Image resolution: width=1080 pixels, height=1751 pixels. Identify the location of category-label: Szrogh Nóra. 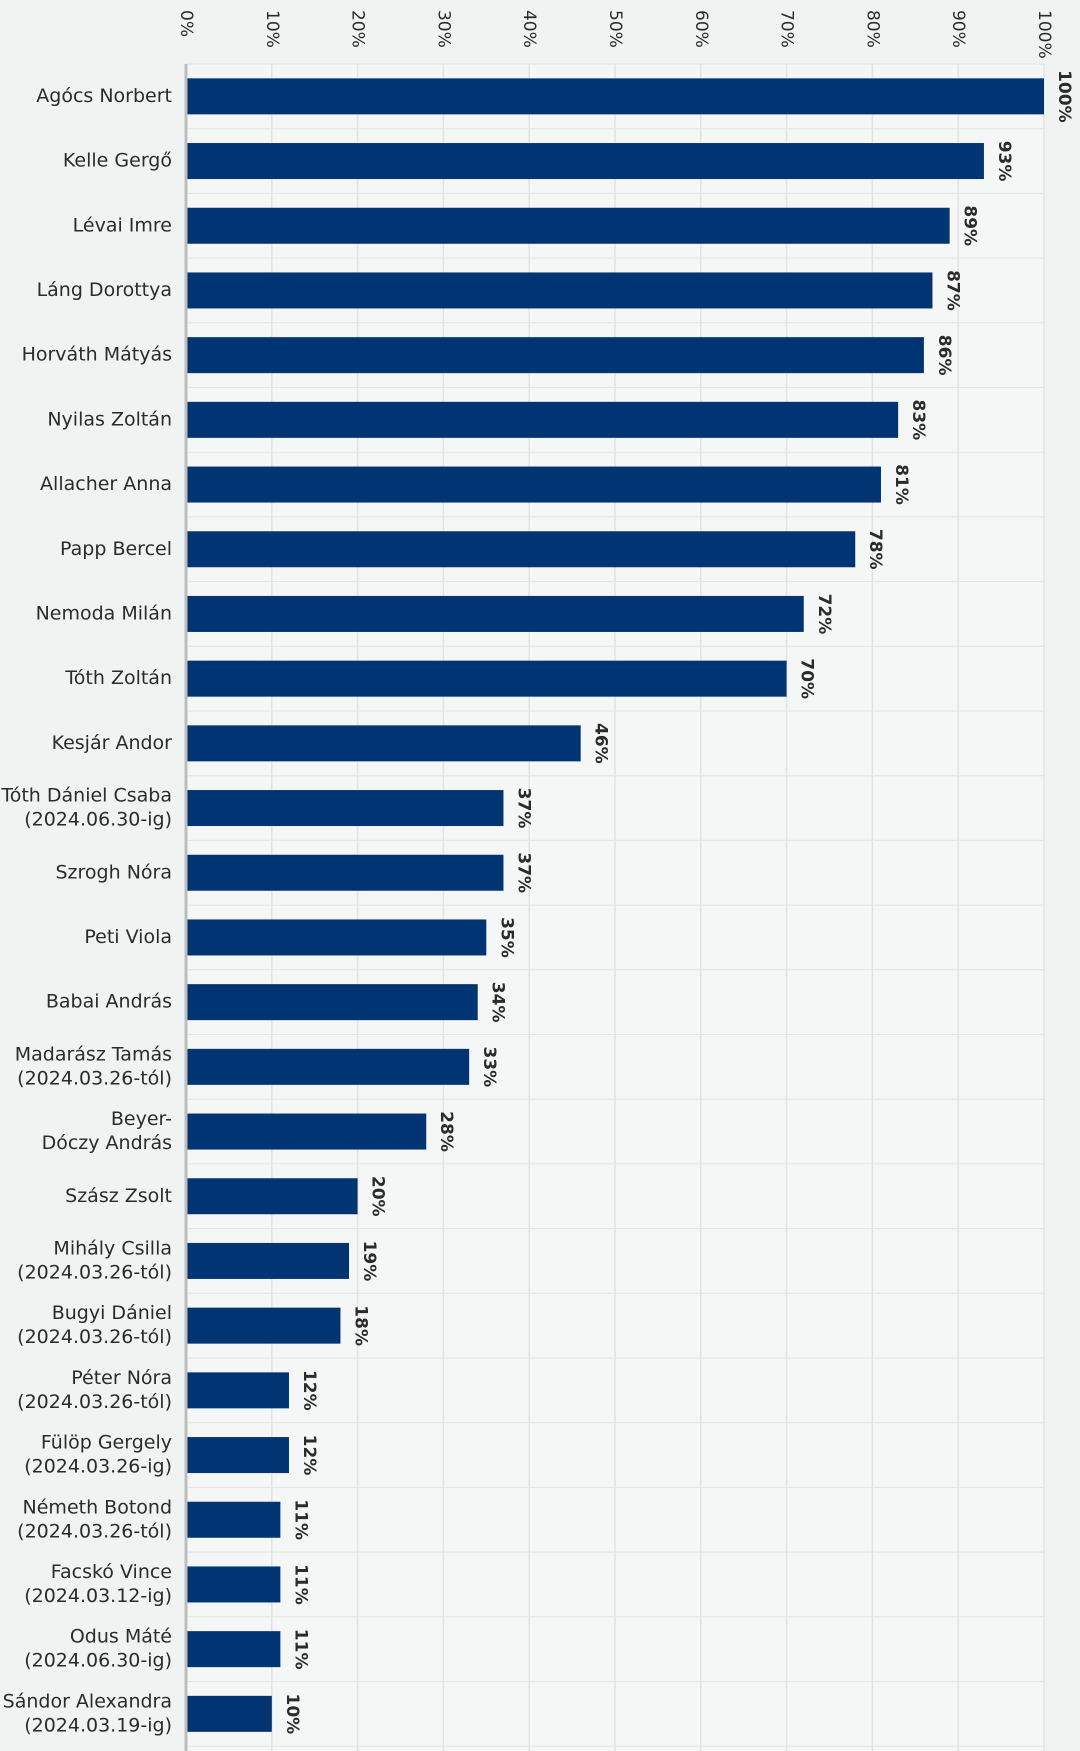
(114, 872).